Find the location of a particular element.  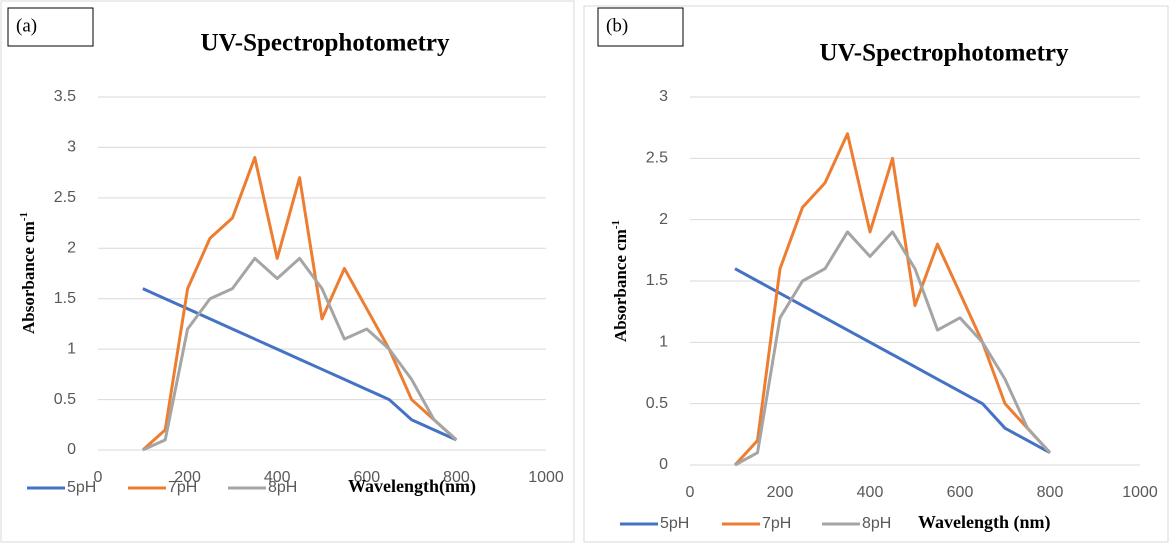

y-tick-label: 3.5 is located at coordinates (65, 96).